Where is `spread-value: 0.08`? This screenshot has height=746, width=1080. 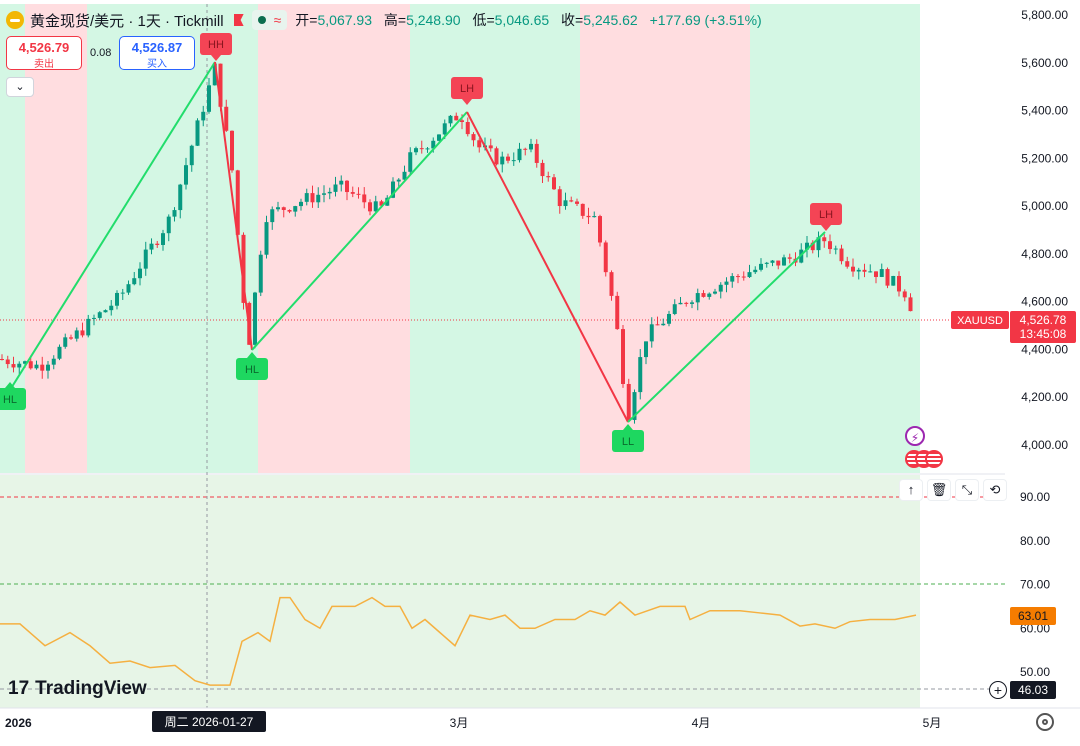 spread-value: 0.08 is located at coordinates (101, 53).